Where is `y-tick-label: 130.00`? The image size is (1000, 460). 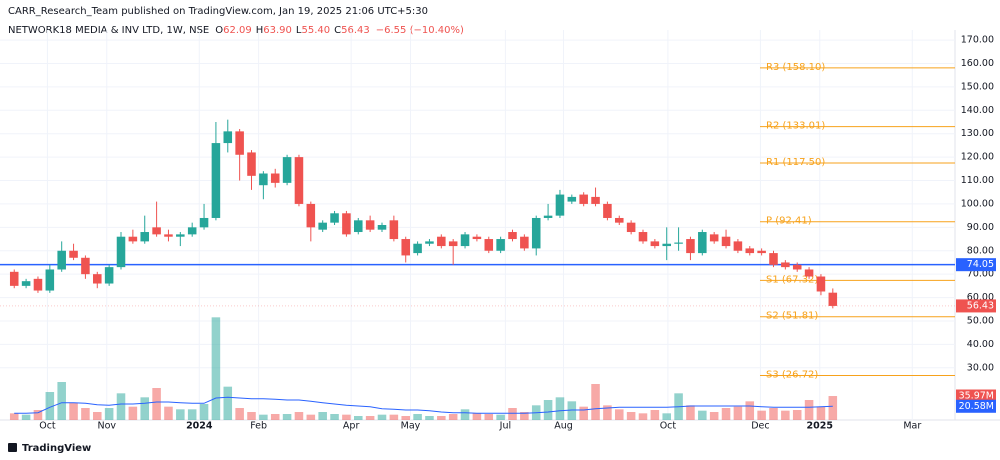 y-tick-label: 130.00 is located at coordinates (977, 133).